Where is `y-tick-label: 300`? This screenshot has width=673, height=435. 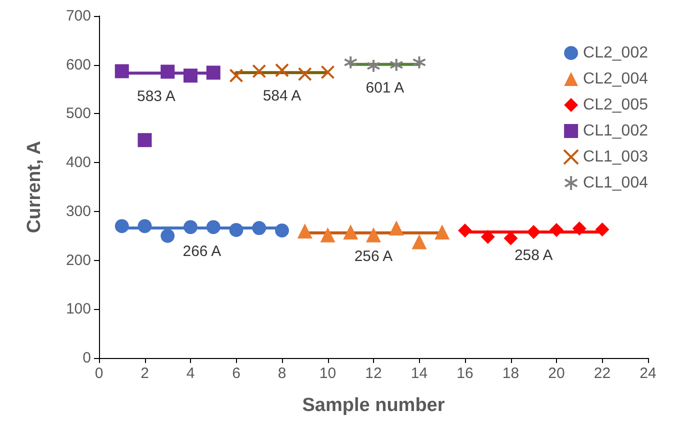 y-tick-label: 300 is located at coordinates (78, 211).